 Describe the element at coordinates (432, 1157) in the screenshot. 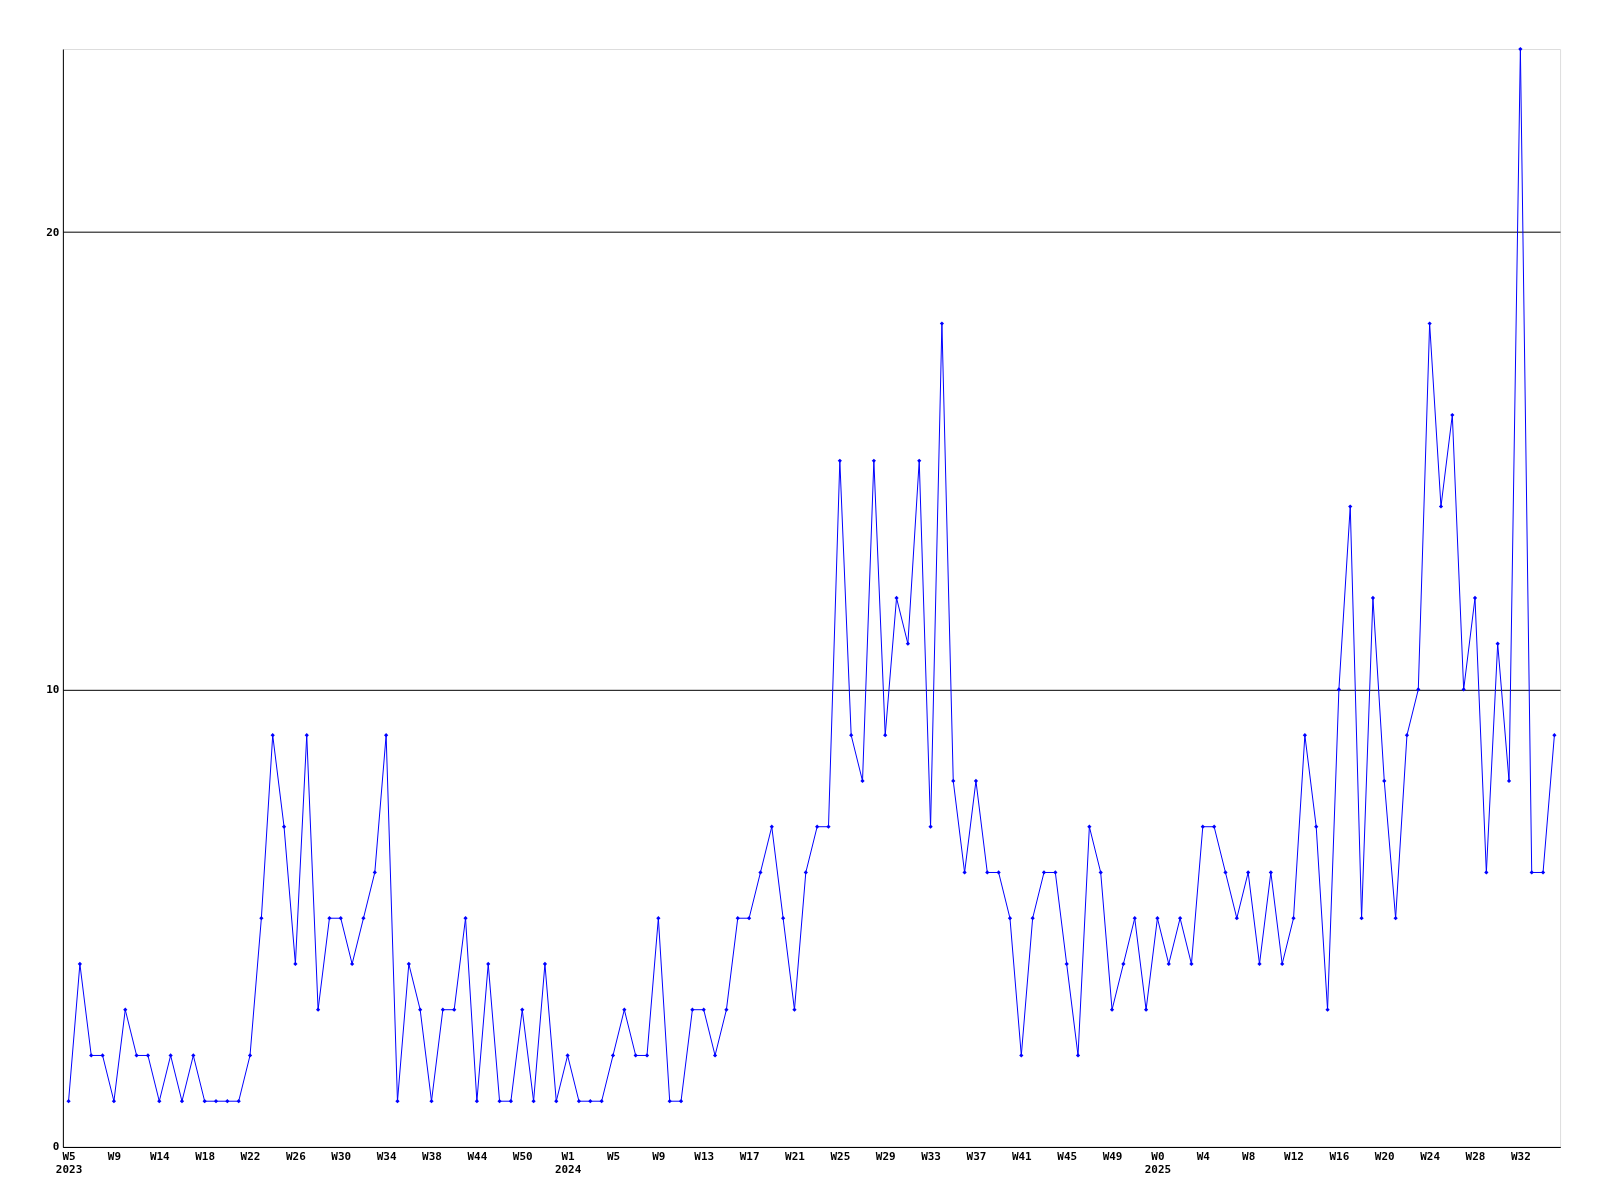

I see `x-tick-label: W38` at that location.